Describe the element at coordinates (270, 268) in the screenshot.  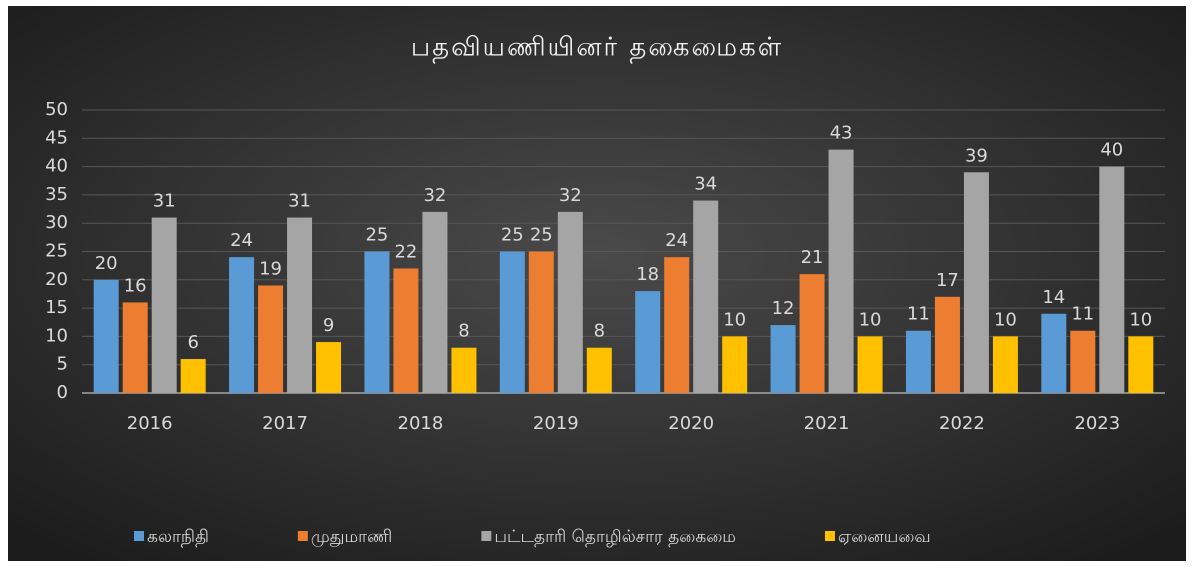
I see `data-label: 19` at that location.